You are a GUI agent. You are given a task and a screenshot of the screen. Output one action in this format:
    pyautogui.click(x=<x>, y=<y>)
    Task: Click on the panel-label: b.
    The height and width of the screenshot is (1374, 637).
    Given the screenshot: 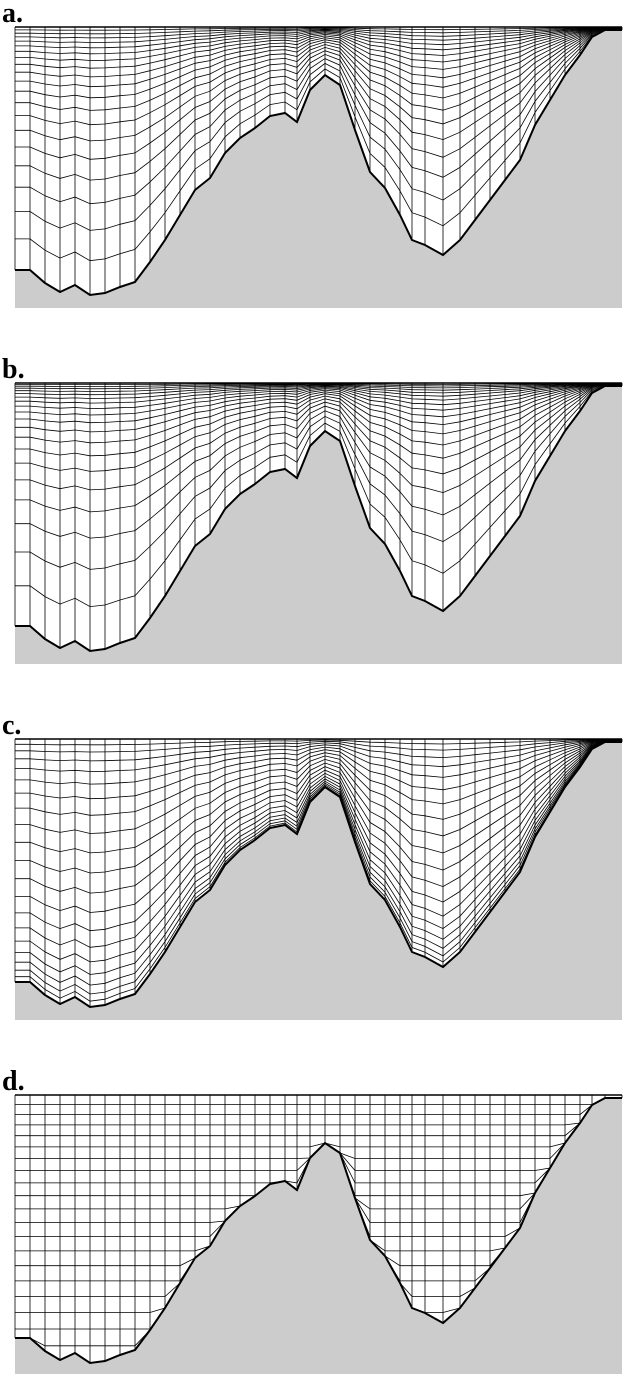 What is the action you would take?
    pyautogui.click(x=13, y=369)
    